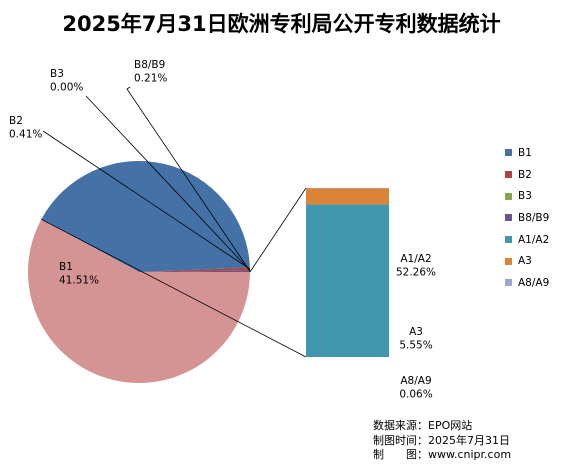 The height and width of the screenshot is (467, 563). Describe the element at coordinates (347, 196) in the screenshot. I see `bar-segment-a3` at that location.